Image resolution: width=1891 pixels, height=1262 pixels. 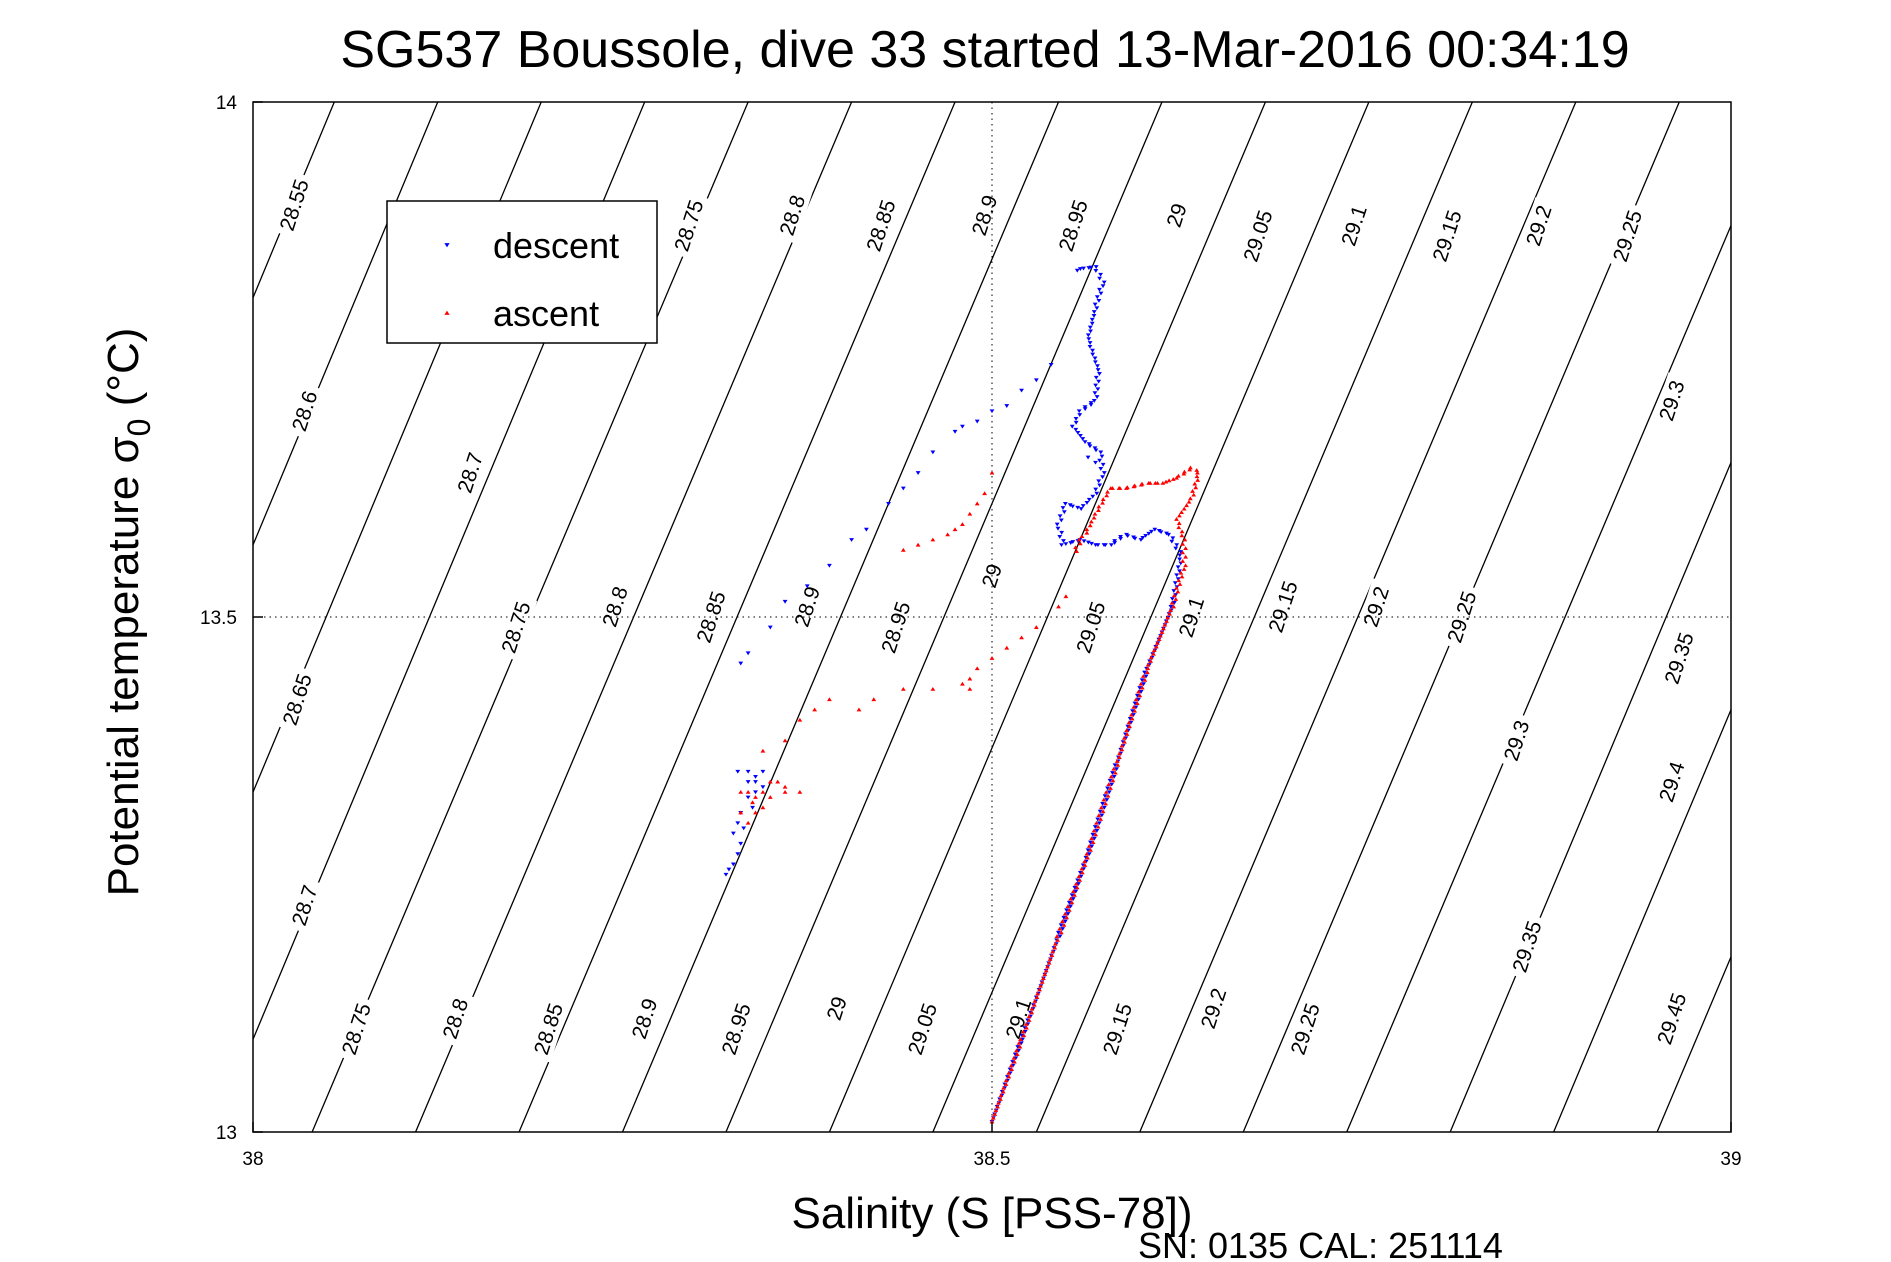 I want to click on contour-label: 29.3, so click(x=1517, y=741).